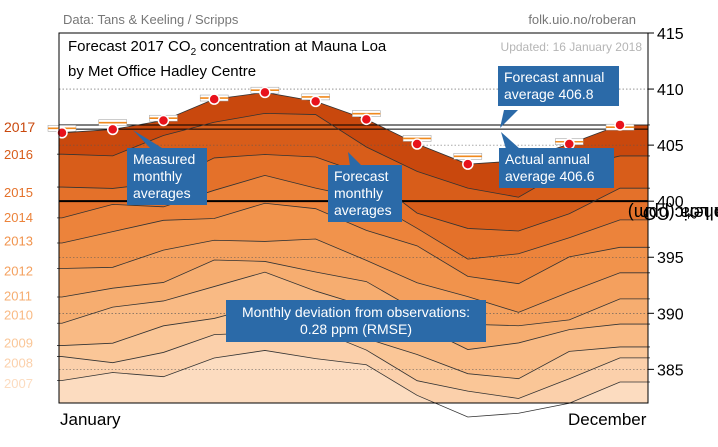 The height and width of the screenshot is (447, 718). I want to click on measured-dot-Aug, so click(417, 144).